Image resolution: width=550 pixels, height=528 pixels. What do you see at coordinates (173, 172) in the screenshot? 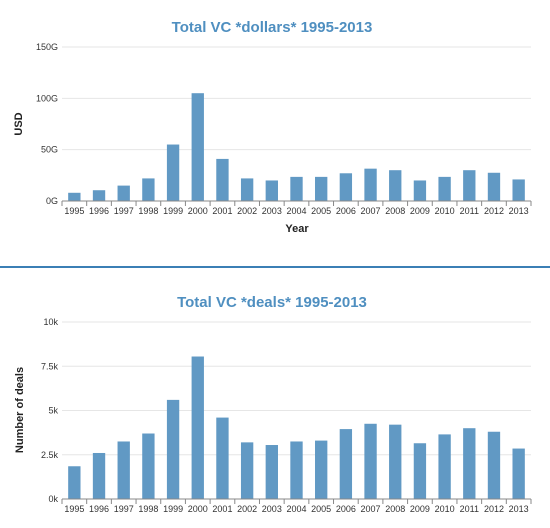
I see `dollars-bar-1999` at bounding box center [173, 172].